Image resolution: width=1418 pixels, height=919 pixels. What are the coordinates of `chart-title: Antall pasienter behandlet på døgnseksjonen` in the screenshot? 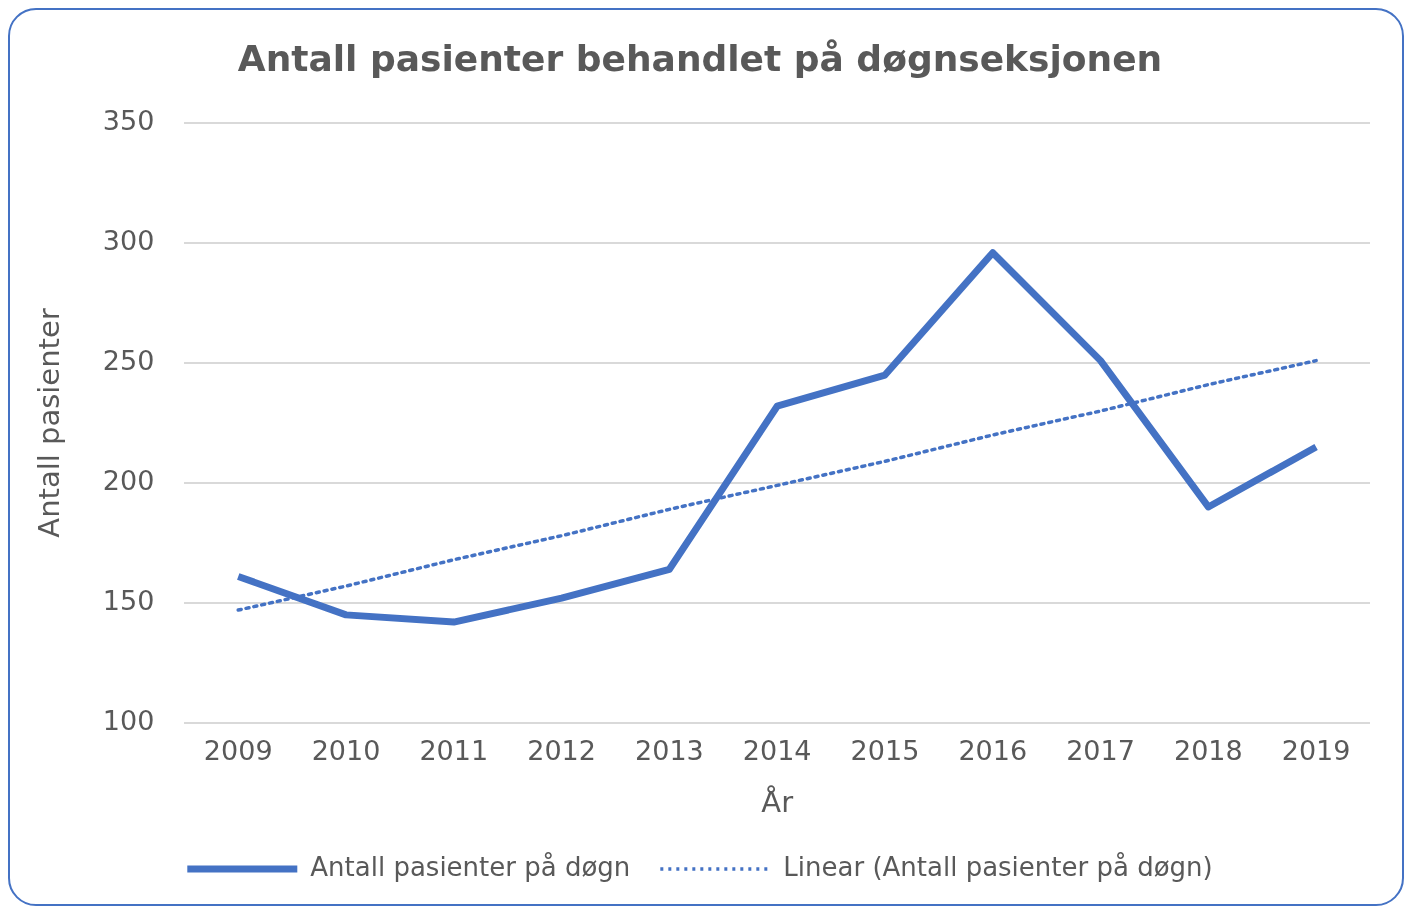 It's located at (700, 58).